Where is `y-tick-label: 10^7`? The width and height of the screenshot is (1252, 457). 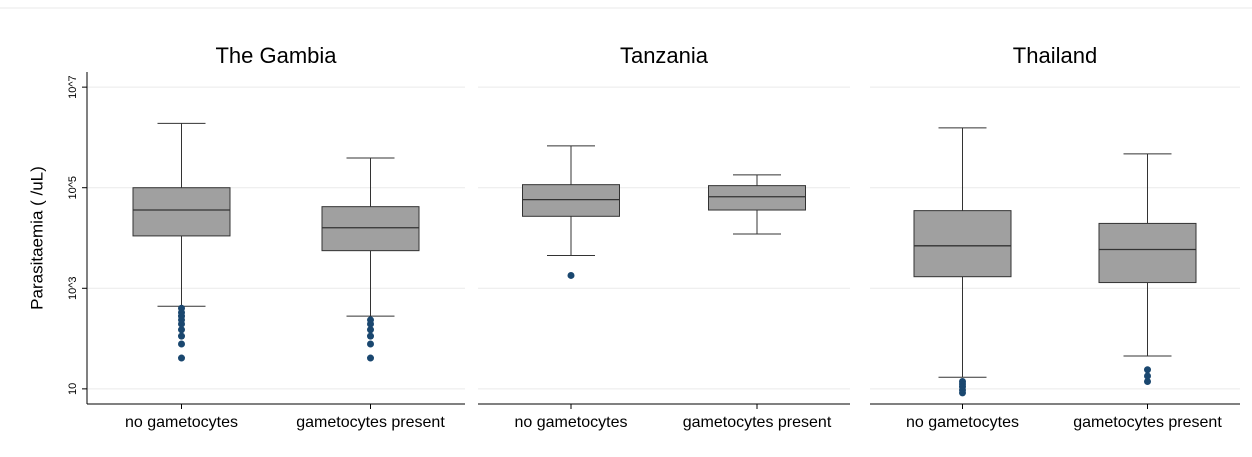
y-tick-label: 10^7 is located at coordinates (73, 87).